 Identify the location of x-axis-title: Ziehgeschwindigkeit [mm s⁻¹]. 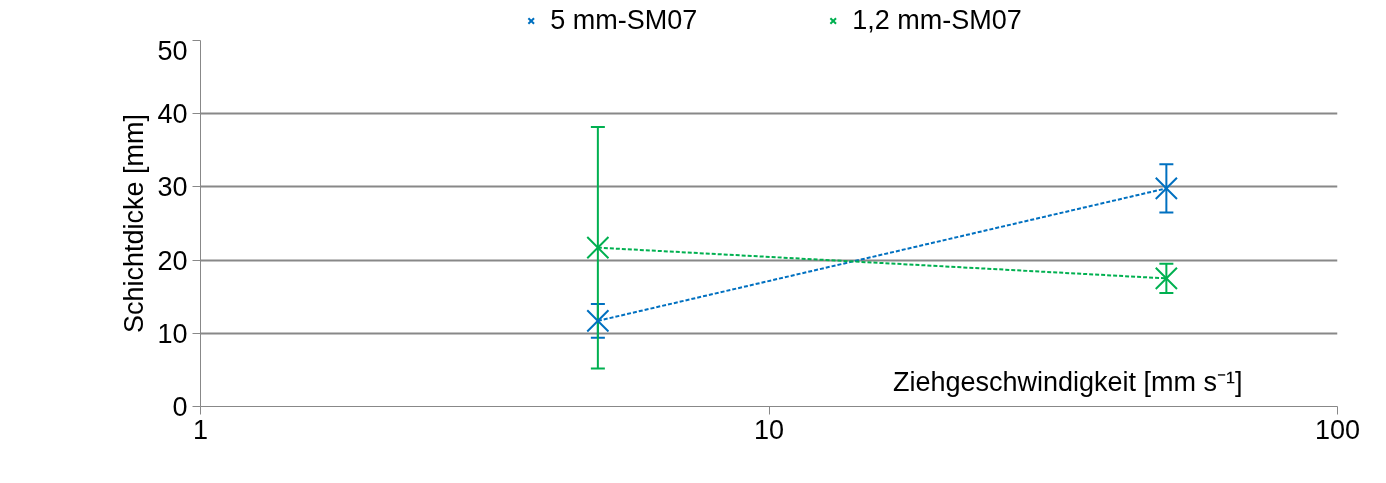
(1067, 381).